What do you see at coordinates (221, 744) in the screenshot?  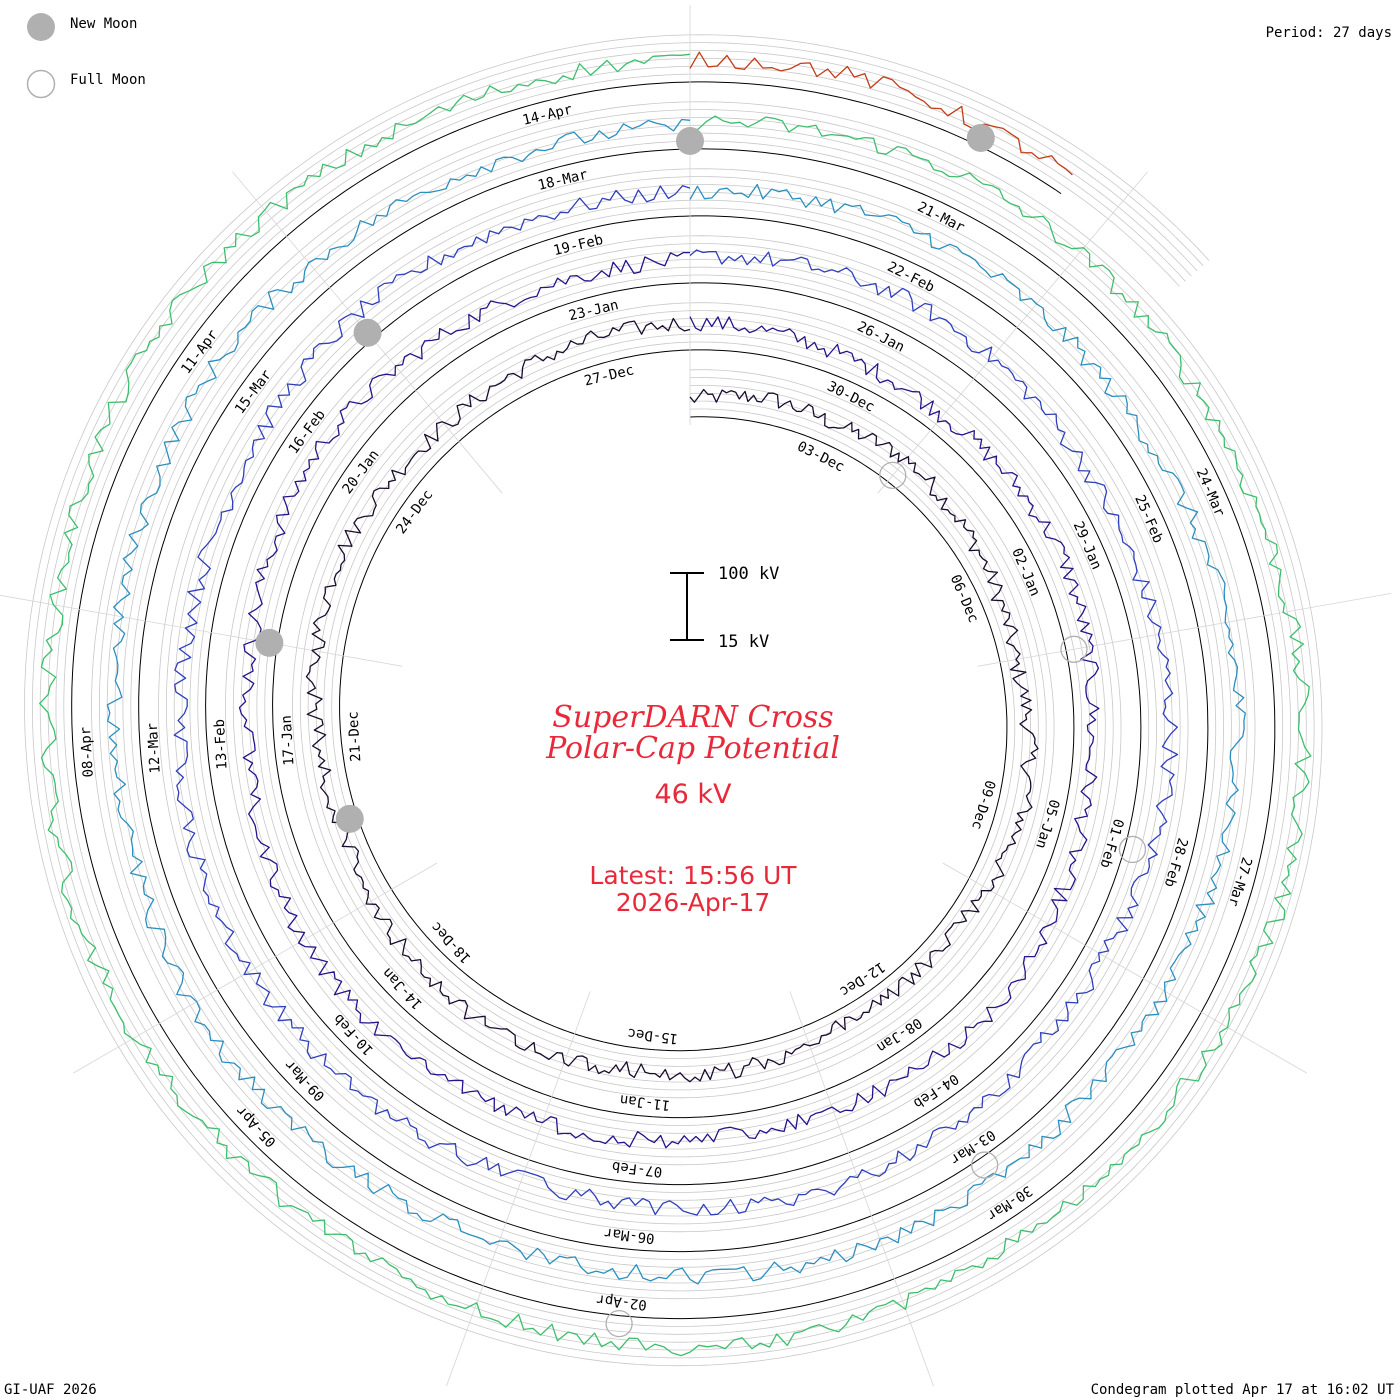 I see `date-tick-label: 13-Feb` at bounding box center [221, 744].